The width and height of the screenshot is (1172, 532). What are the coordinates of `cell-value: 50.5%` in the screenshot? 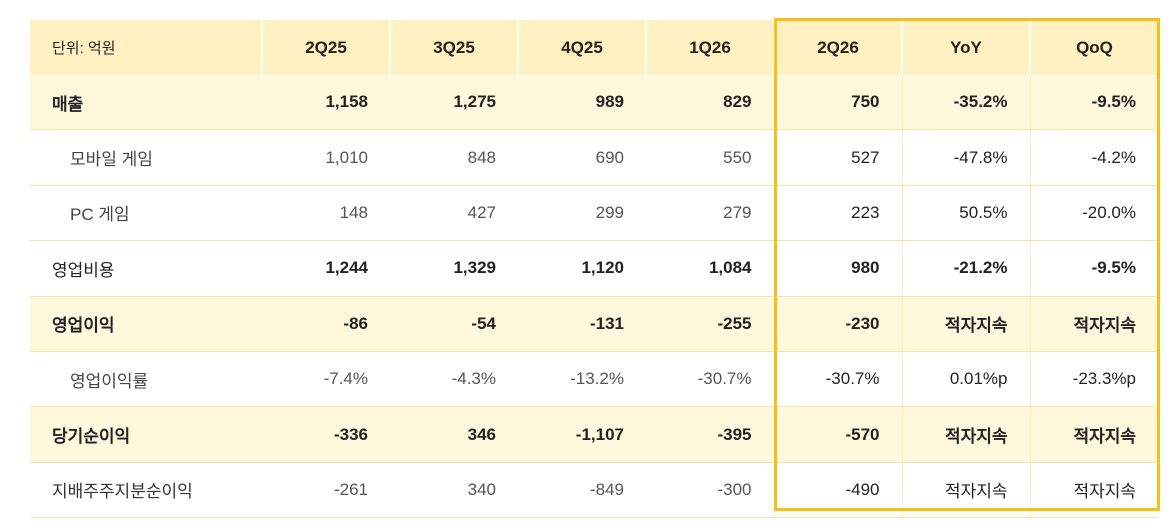 It's located at (965, 213).